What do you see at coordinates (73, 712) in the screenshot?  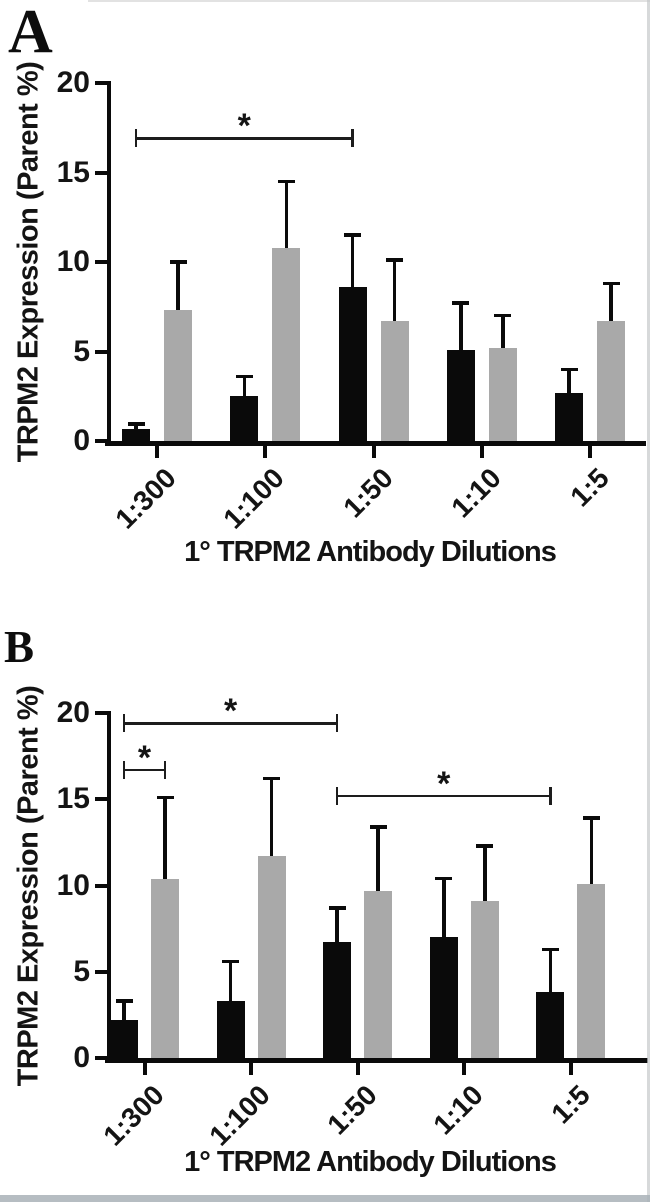 I see `y-tick-label: 20` at bounding box center [73, 712].